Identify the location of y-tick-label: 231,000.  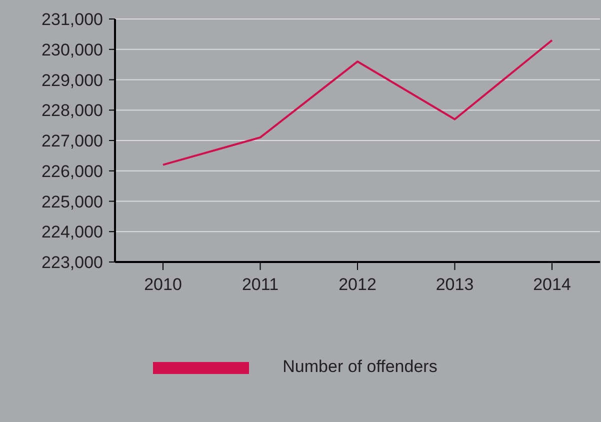
(72, 20).